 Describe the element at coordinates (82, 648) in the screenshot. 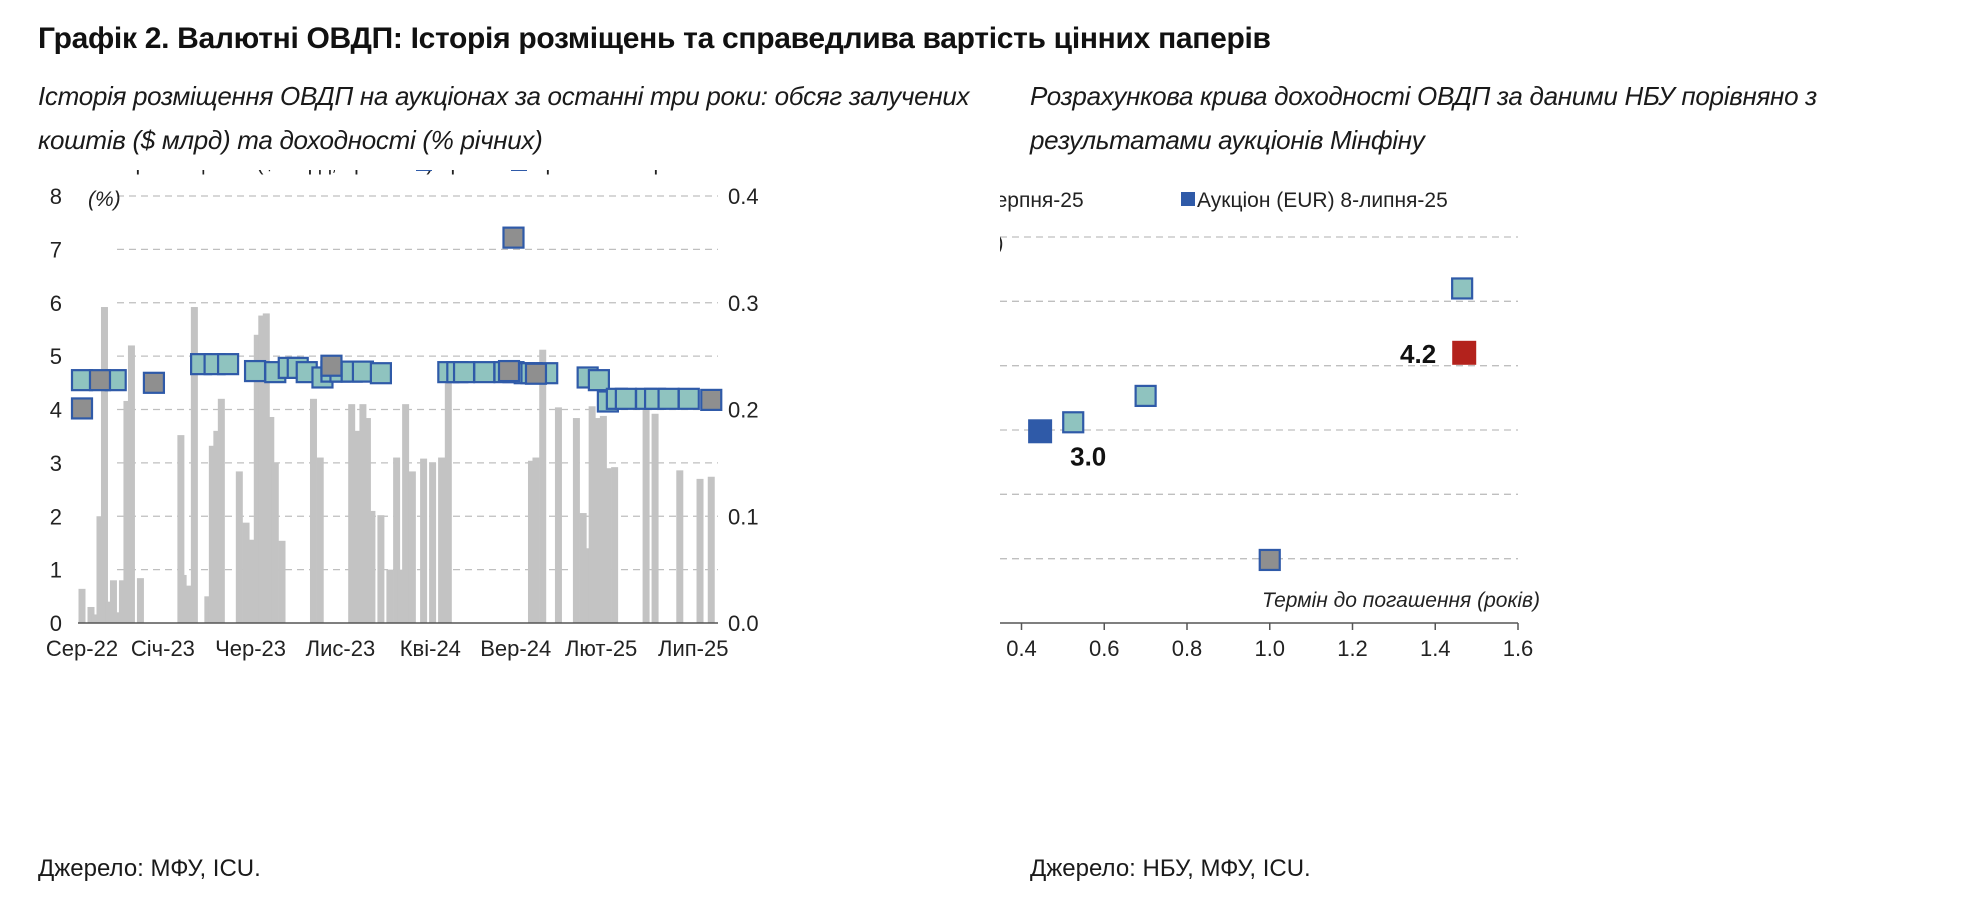

I see `x-tick-label: Сер-22` at that location.